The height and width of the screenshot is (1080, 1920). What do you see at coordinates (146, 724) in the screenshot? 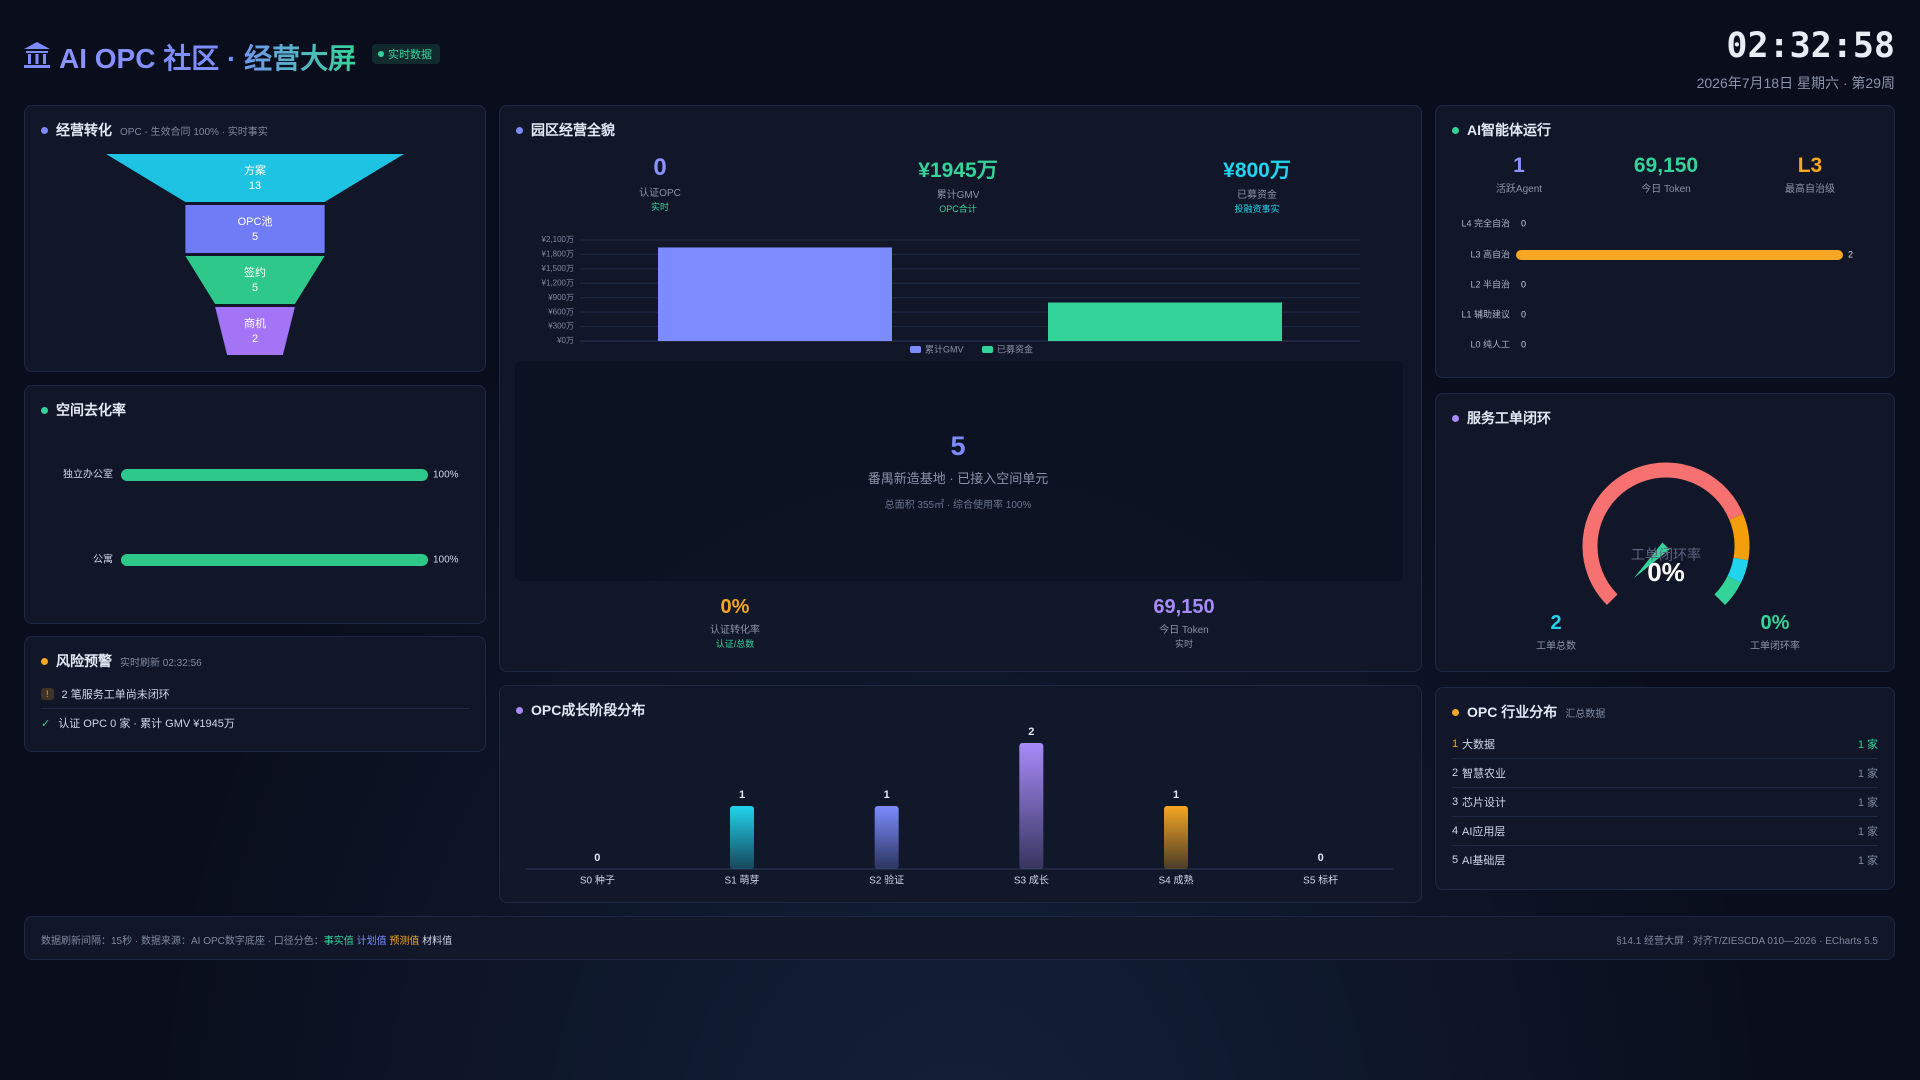
I see `risk-text: 认证 OPC 0 家 · 累计 GMV ¥1945万` at bounding box center [146, 724].